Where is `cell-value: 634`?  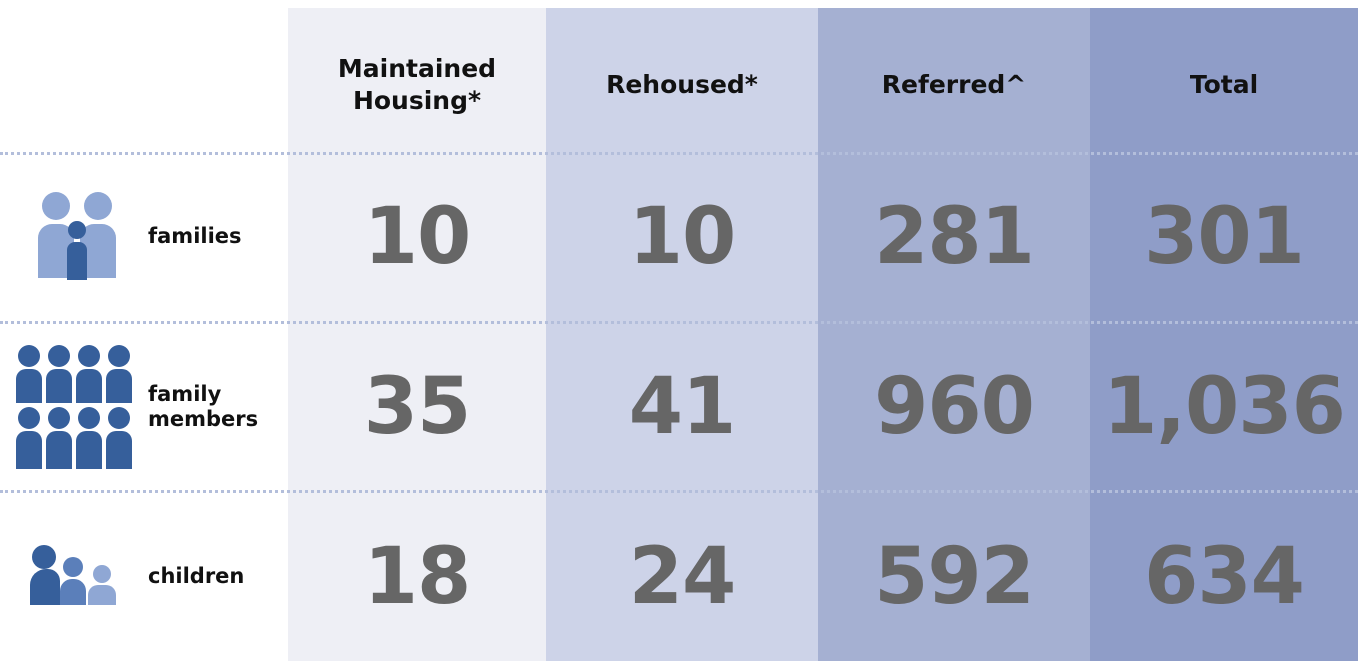
cell-value: 634 is located at coordinates (1224, 577).